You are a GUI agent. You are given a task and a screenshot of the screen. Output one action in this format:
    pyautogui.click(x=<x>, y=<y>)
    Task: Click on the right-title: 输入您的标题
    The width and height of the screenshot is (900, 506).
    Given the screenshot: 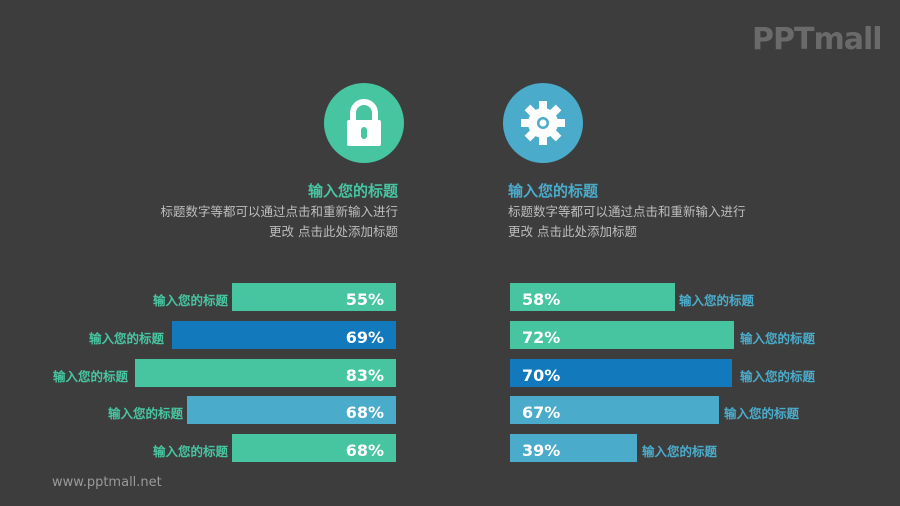 What is the action you would take?
    pyautogui.click(x=553, y=191)
    